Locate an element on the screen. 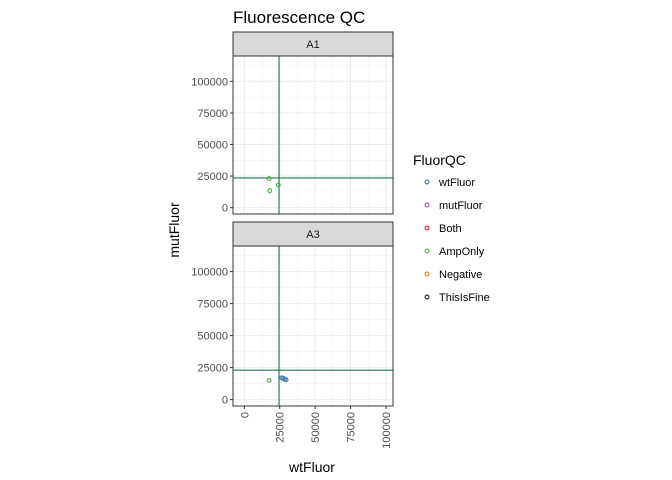 The width and height of the screenshot is (672, 480). facet-panel-a3: A3 0 25000 50000 75000 100000 is located at coordinates (292, 314).